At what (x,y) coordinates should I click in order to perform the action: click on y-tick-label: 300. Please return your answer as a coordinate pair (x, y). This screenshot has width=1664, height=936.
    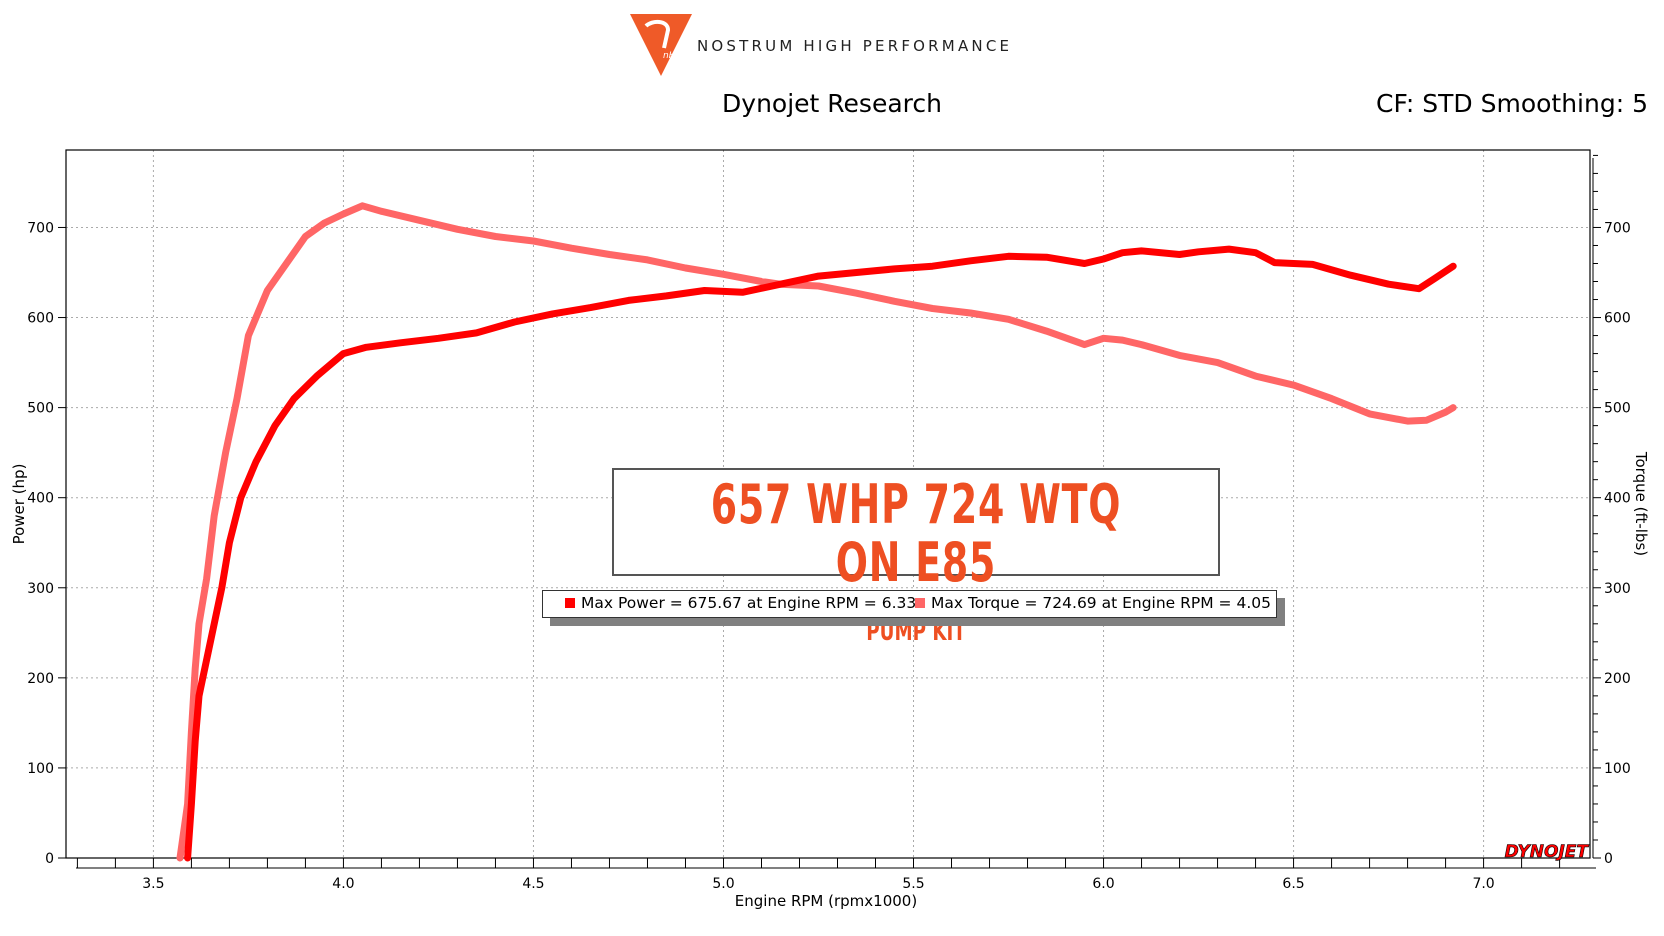
    Looking at the image, I should click on (40, 589).